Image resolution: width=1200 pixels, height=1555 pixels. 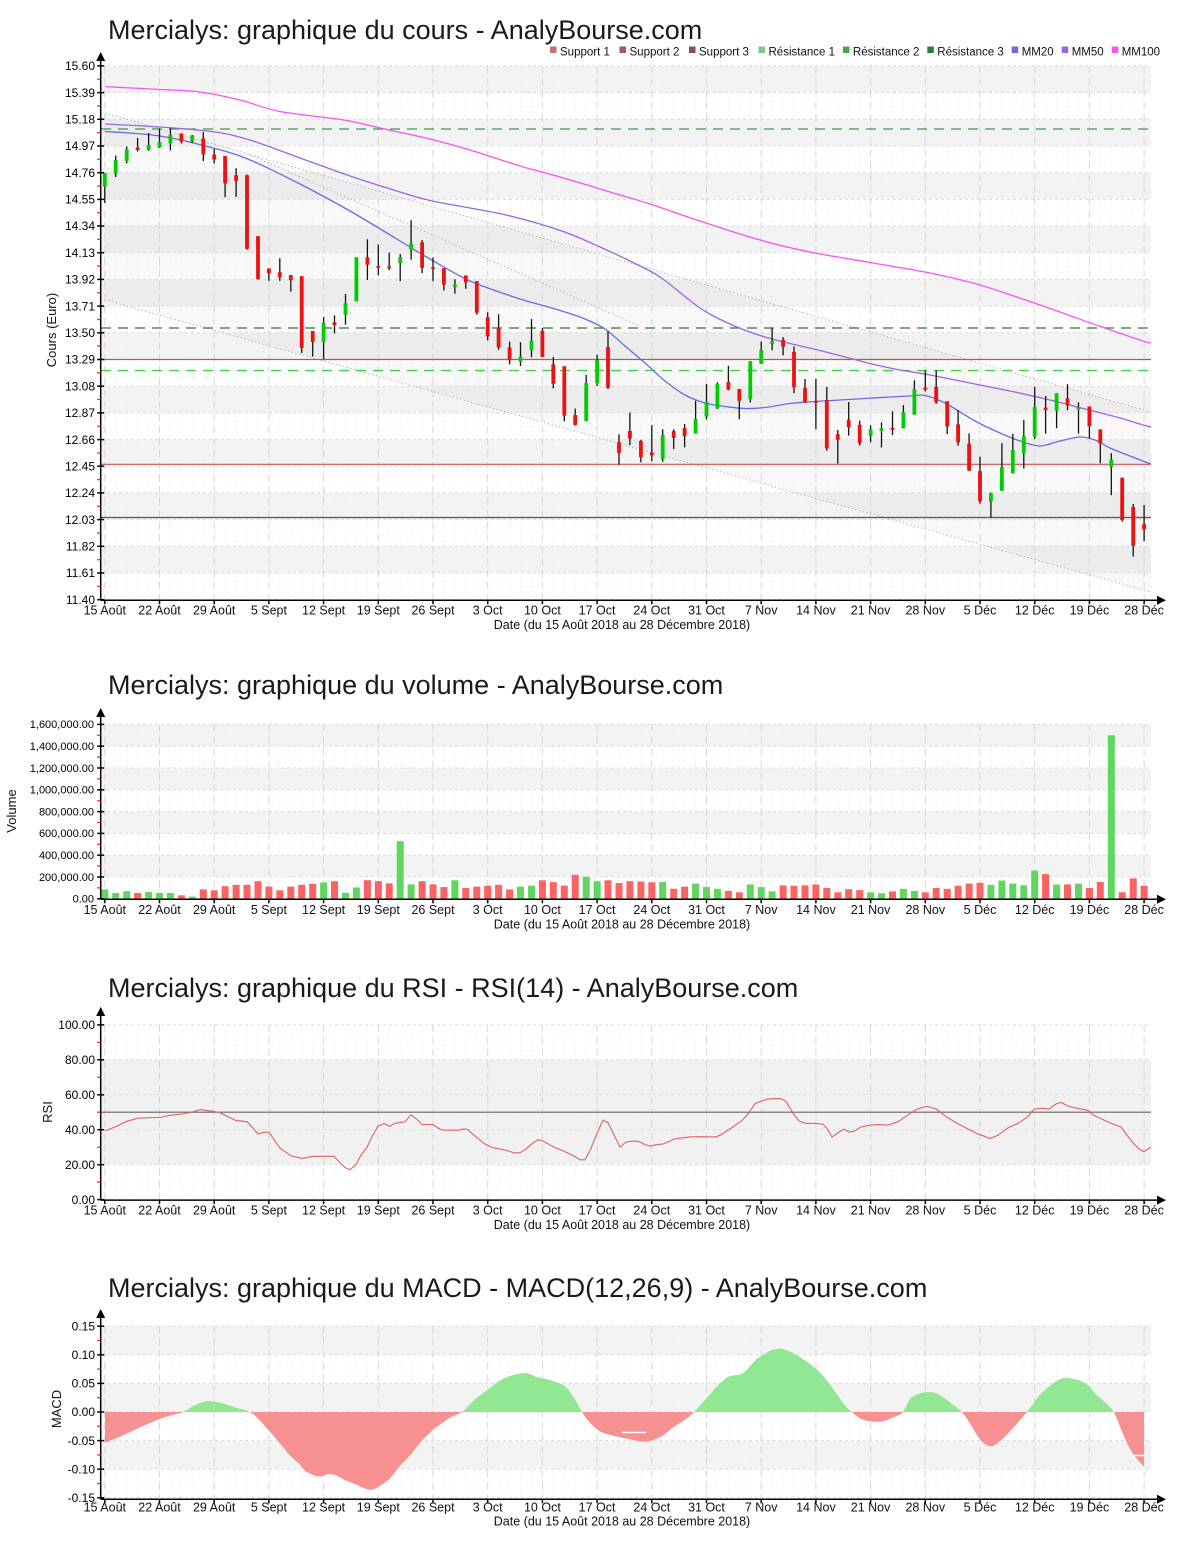 What do you see at coordinates (80, 360) in the screenshot?
I see `svg-text: 13.29` at bounding box center [80, 360].